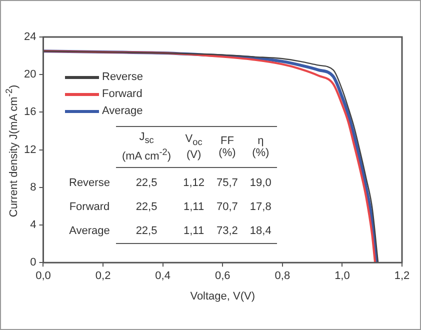  What do you see at coordinates (261, 147) in the screenshot?
I see `annotation: η (%)` at bounding box center [261, 147].